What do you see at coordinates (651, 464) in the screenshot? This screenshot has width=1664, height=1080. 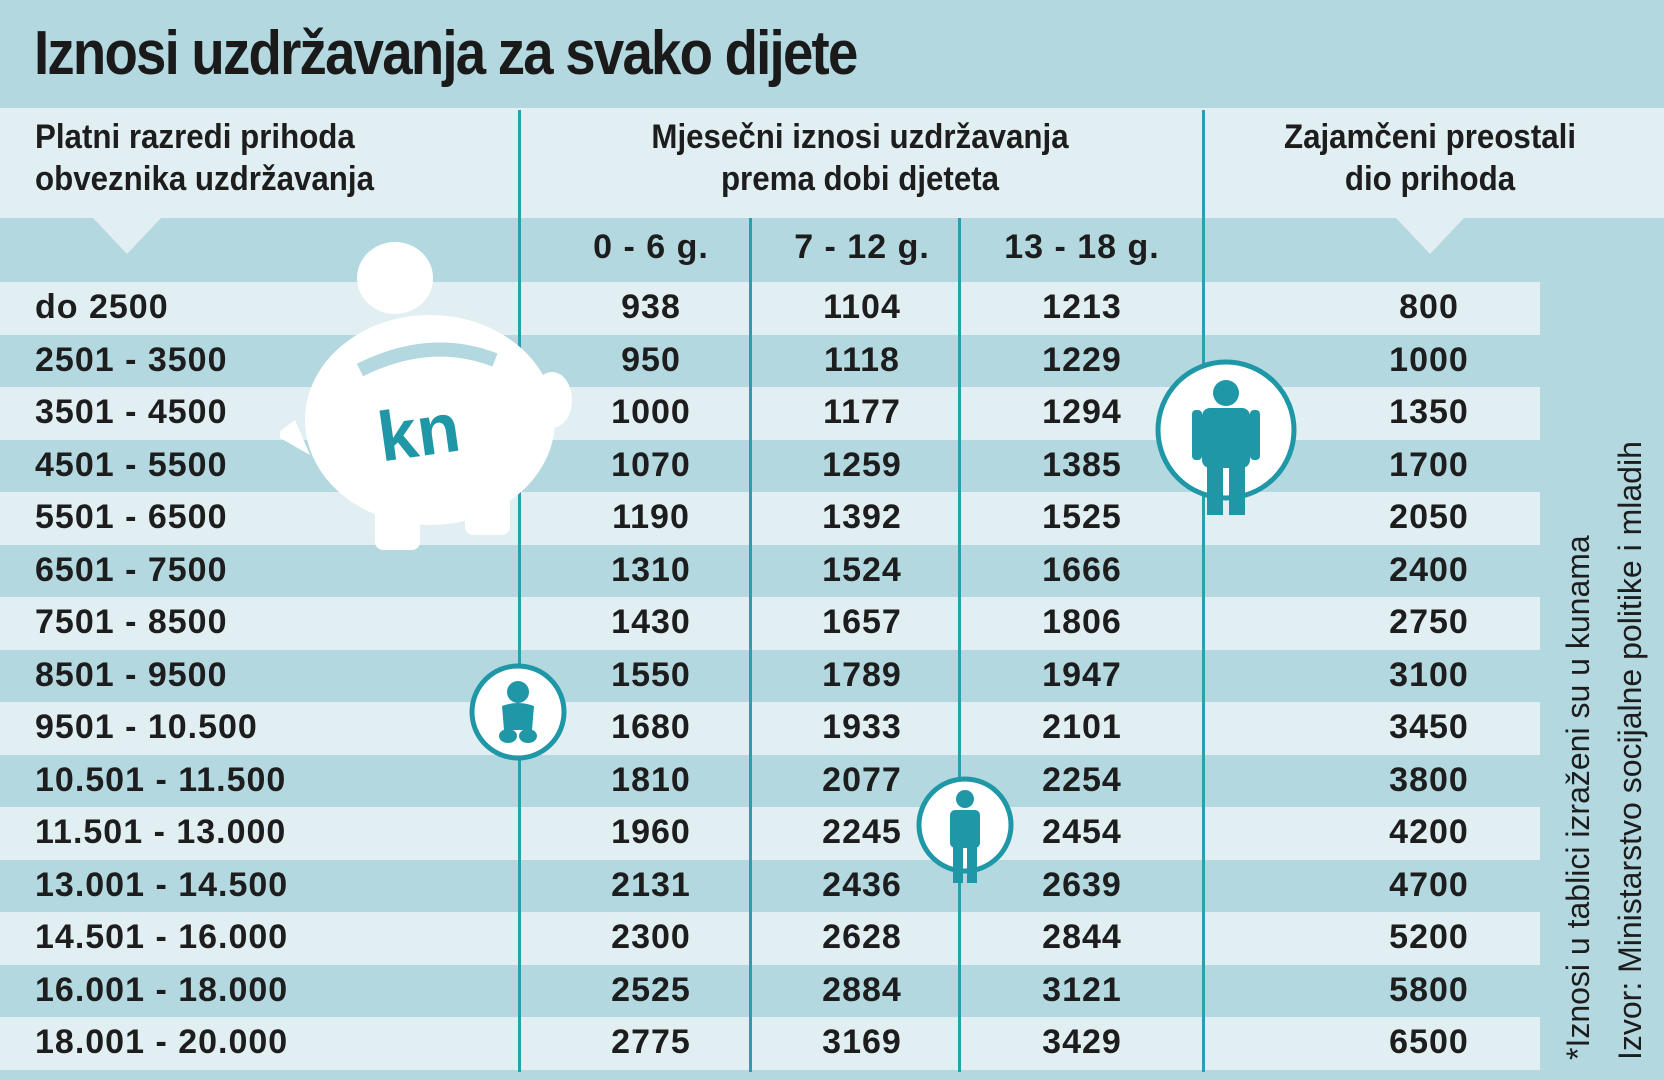 I see `amount-0-6: 1070` at bounding box center [651, 464].